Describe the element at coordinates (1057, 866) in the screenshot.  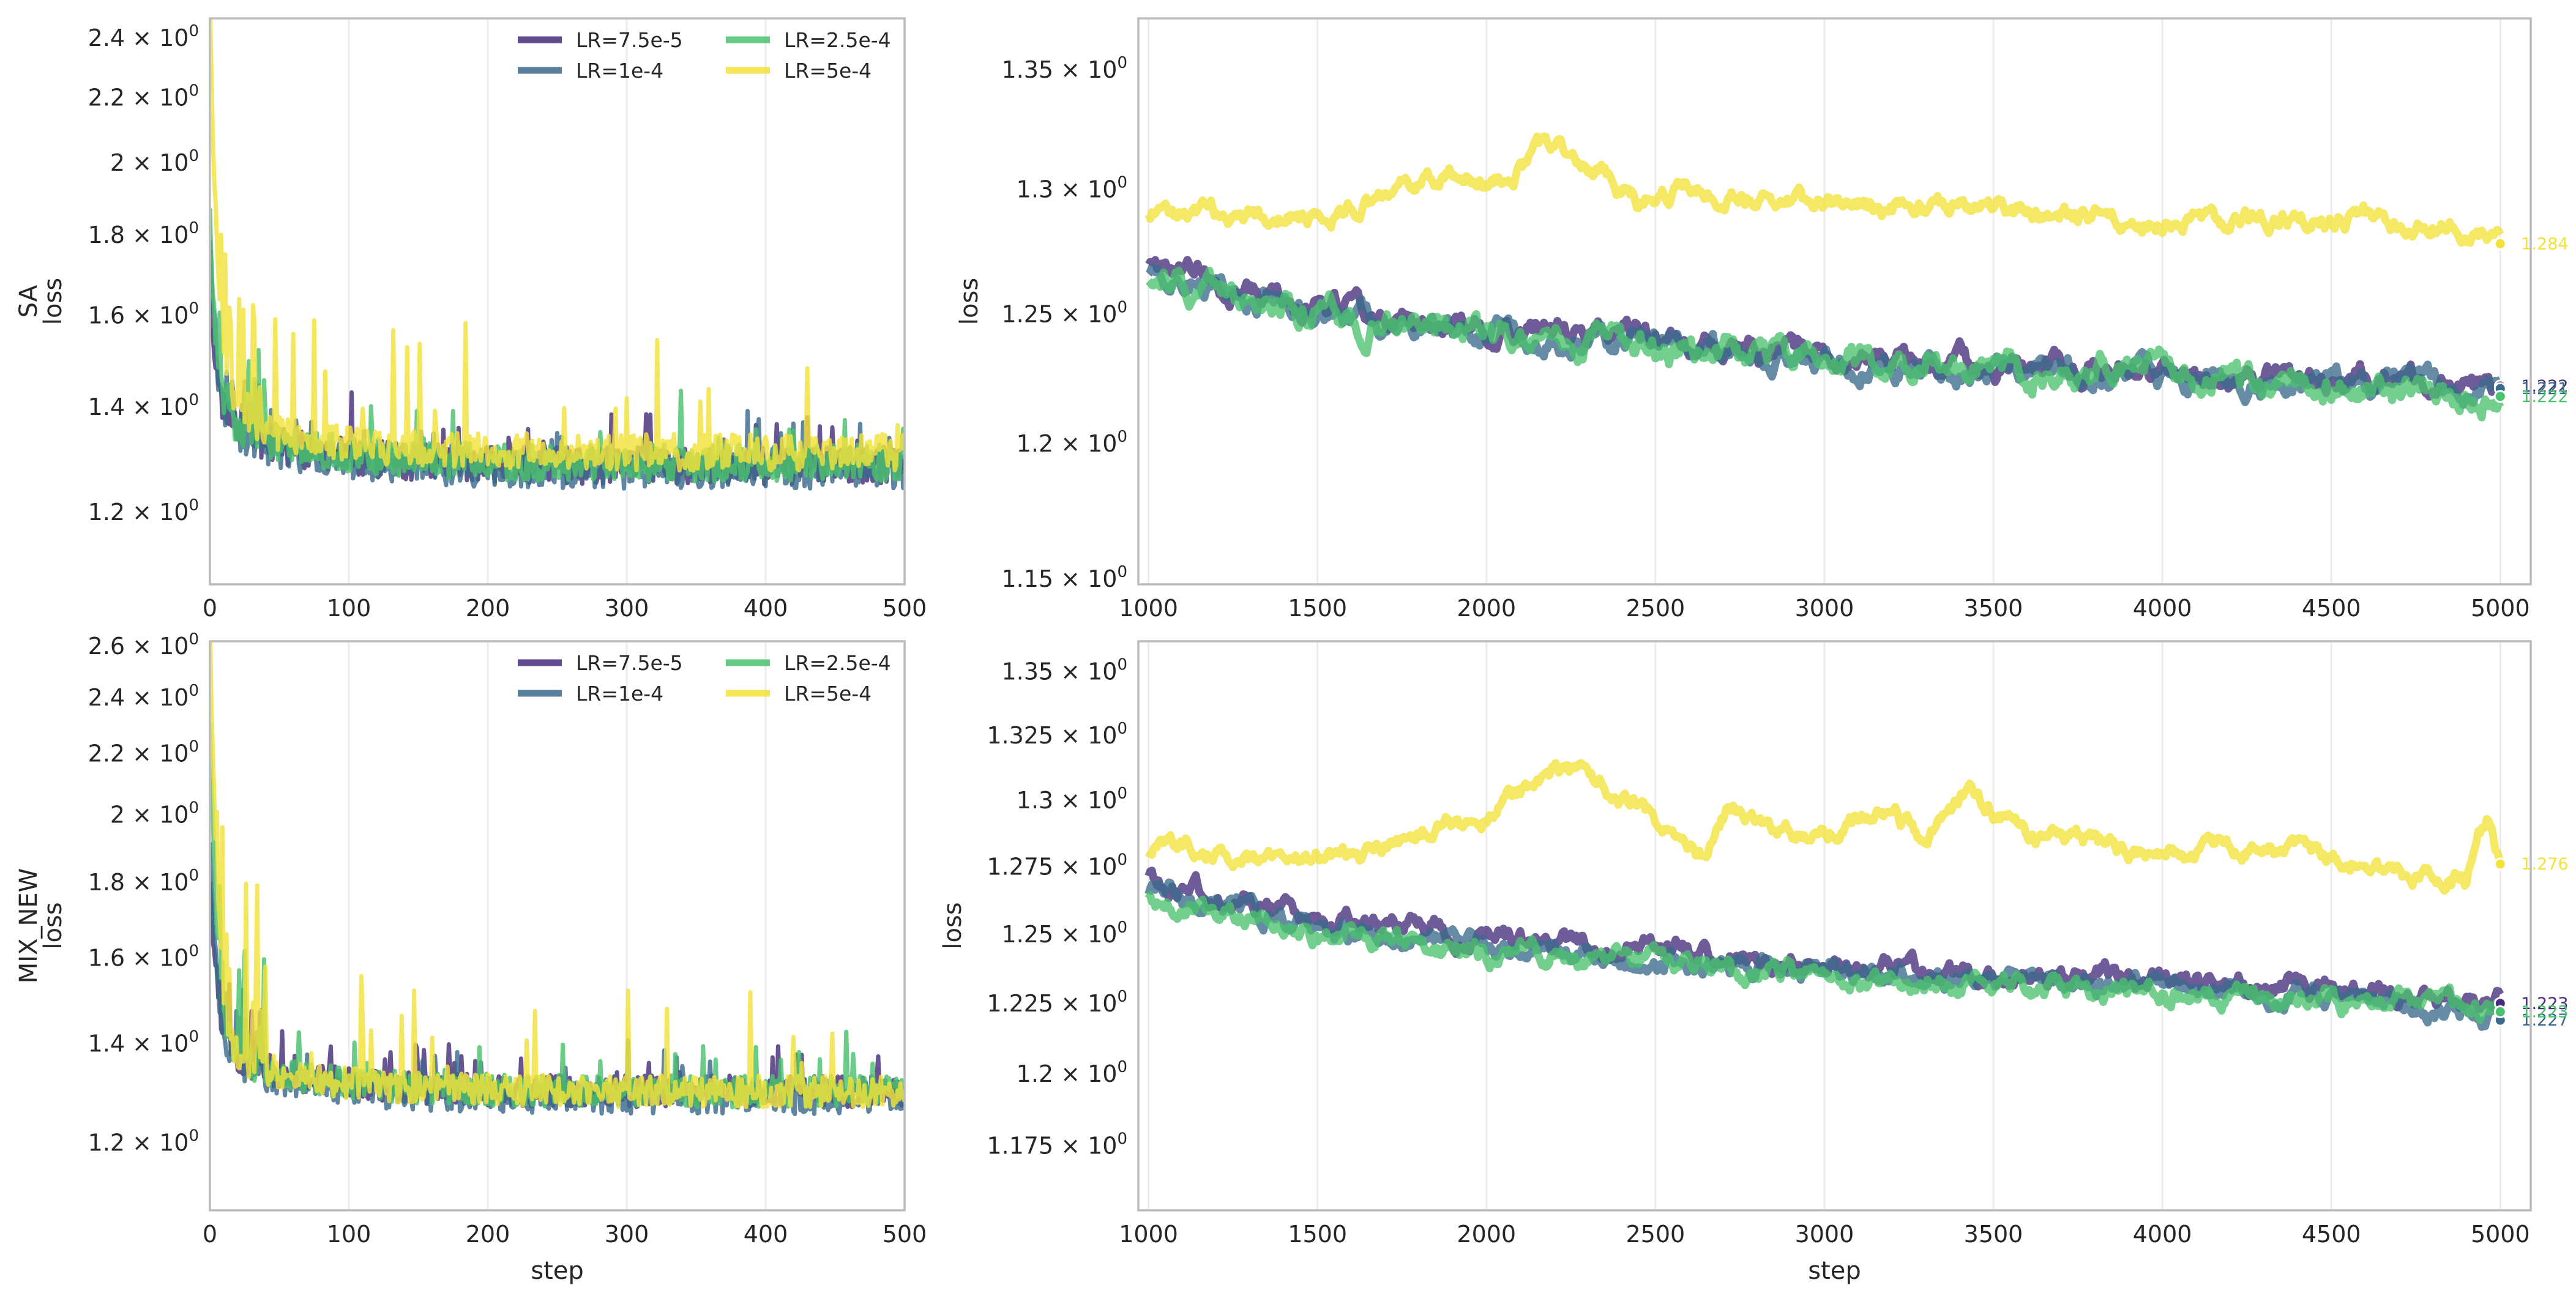
I see `y-tick-label: 1.275 × 100` at that location.